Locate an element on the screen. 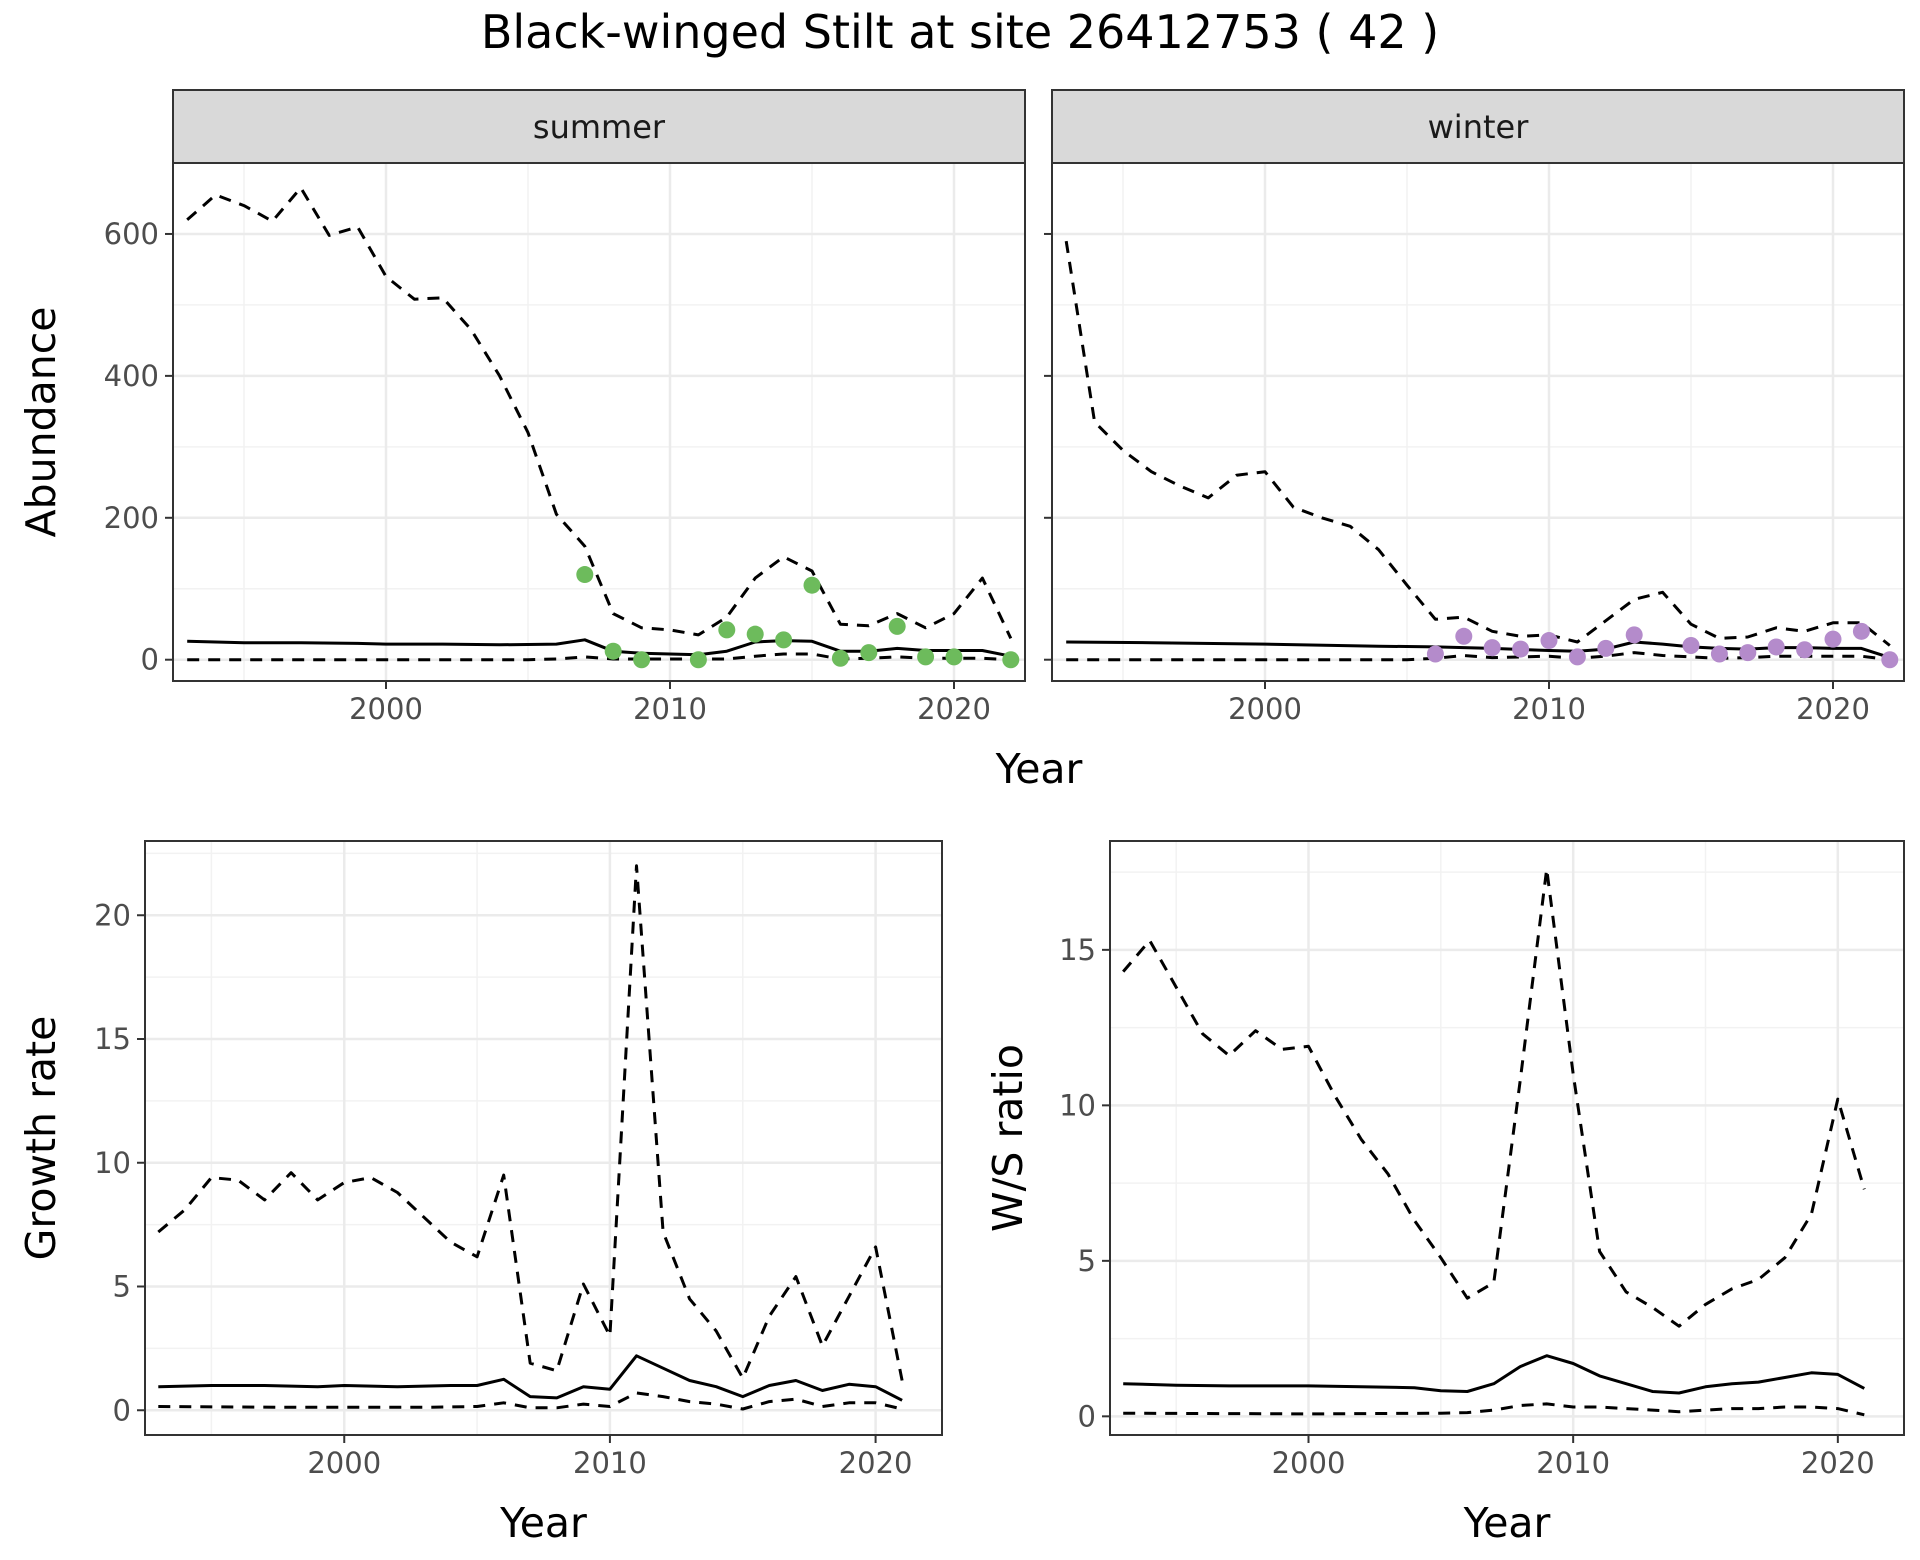  facet-strip-label-winter: winter is located at coordinates (1479, 127).